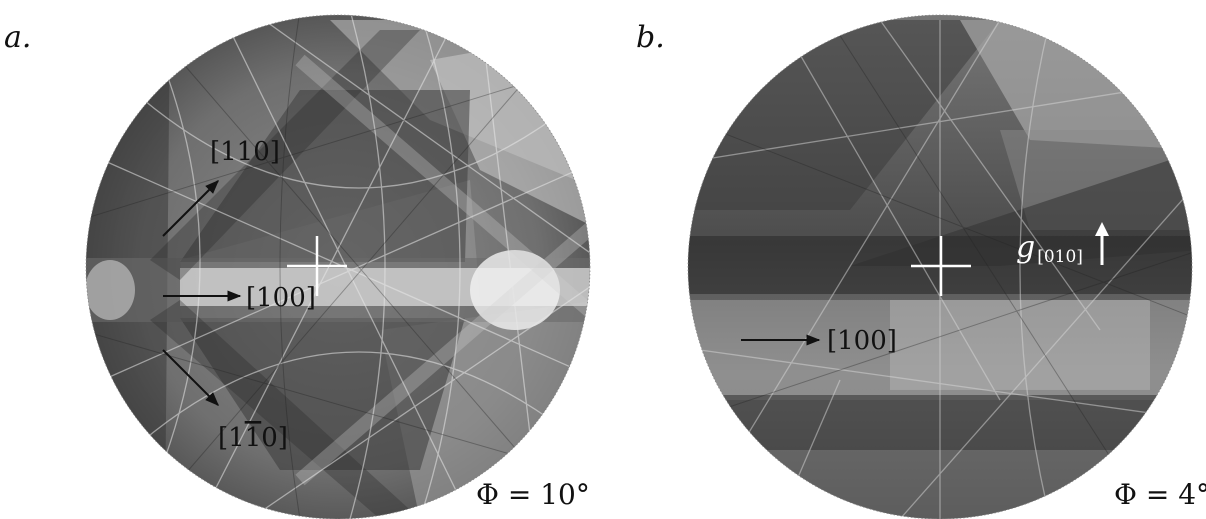  Describe the element at coordinates (281, 298) in the screenshot. I see `label-direction-100-a: [100]` at that location.